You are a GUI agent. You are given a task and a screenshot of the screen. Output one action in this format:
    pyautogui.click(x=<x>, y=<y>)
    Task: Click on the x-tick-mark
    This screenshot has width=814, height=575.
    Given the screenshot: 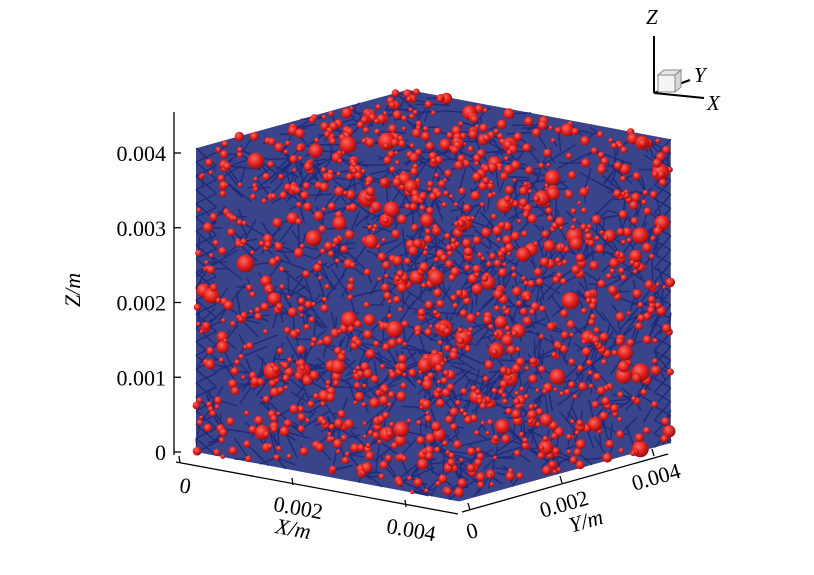 What is the action you would take?
    pyautogui.click(x=179, y=459)
    